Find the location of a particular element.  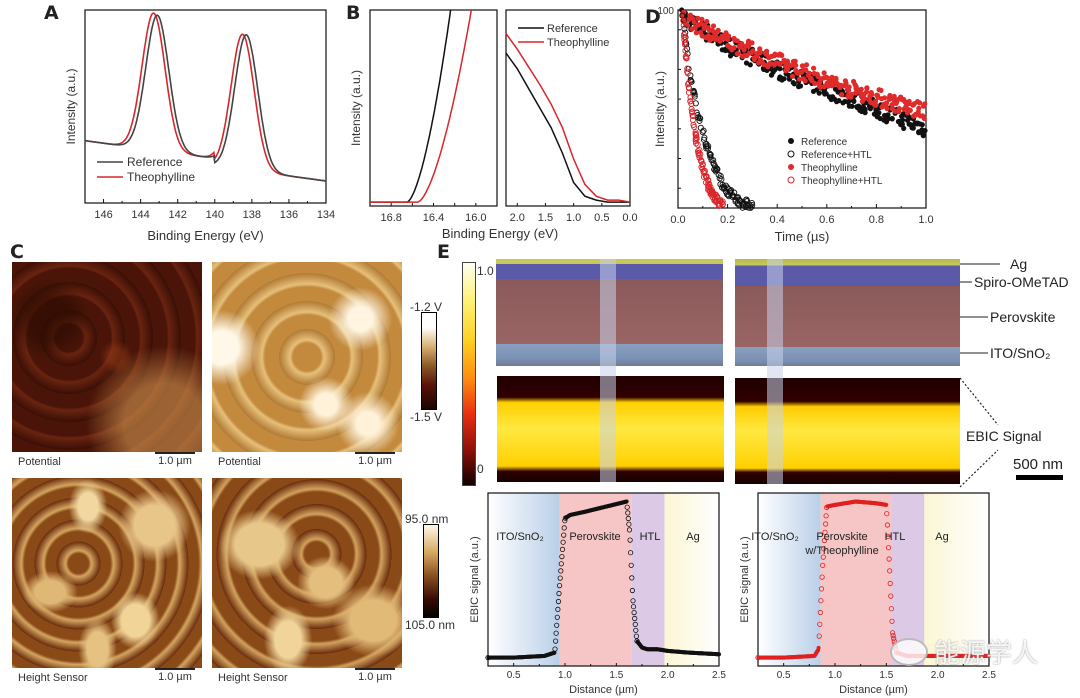

region-label-htl: HTL is located at coordinates (650, 537).